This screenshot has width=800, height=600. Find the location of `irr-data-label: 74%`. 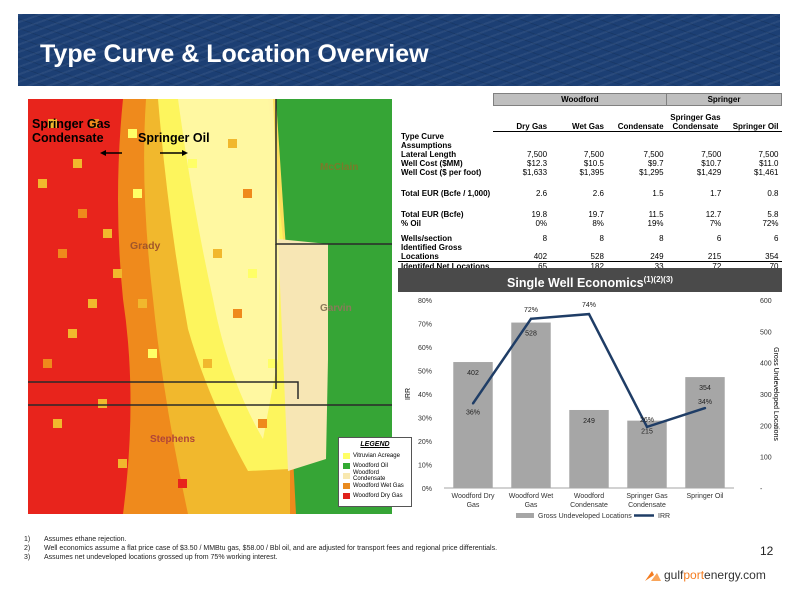

irr-data-label: 74% is located at coordinates (589, 305).